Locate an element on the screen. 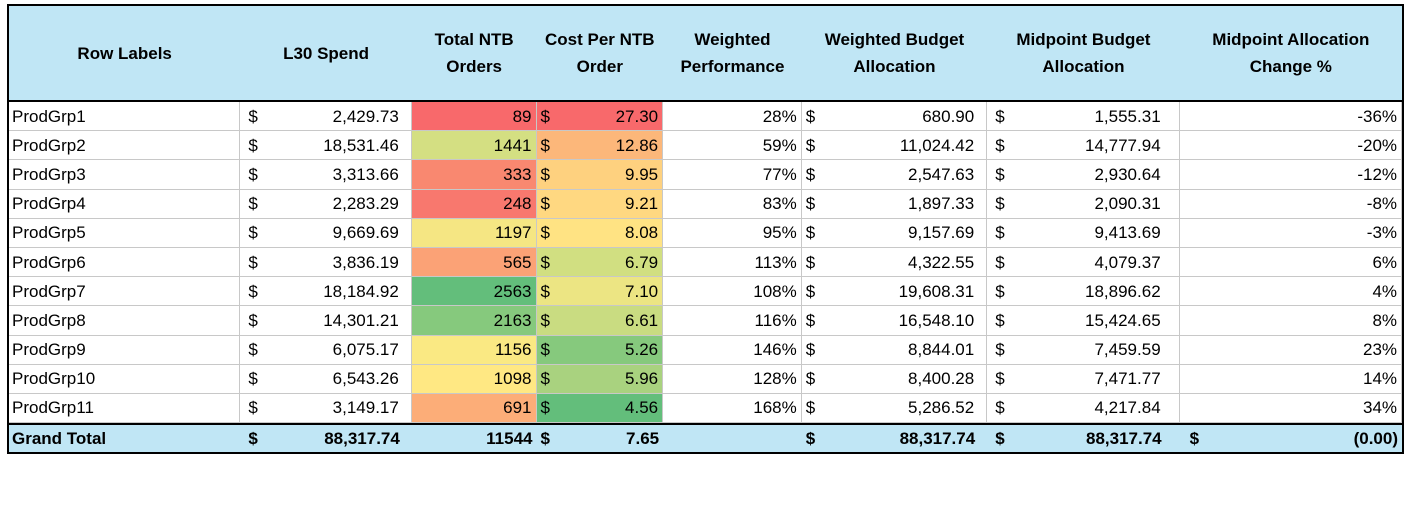 The width and height of the screenshot is (1412, 505). header-cost-per-ntb-order: Cost Per NTB Order is located at coordinates (600, 53).